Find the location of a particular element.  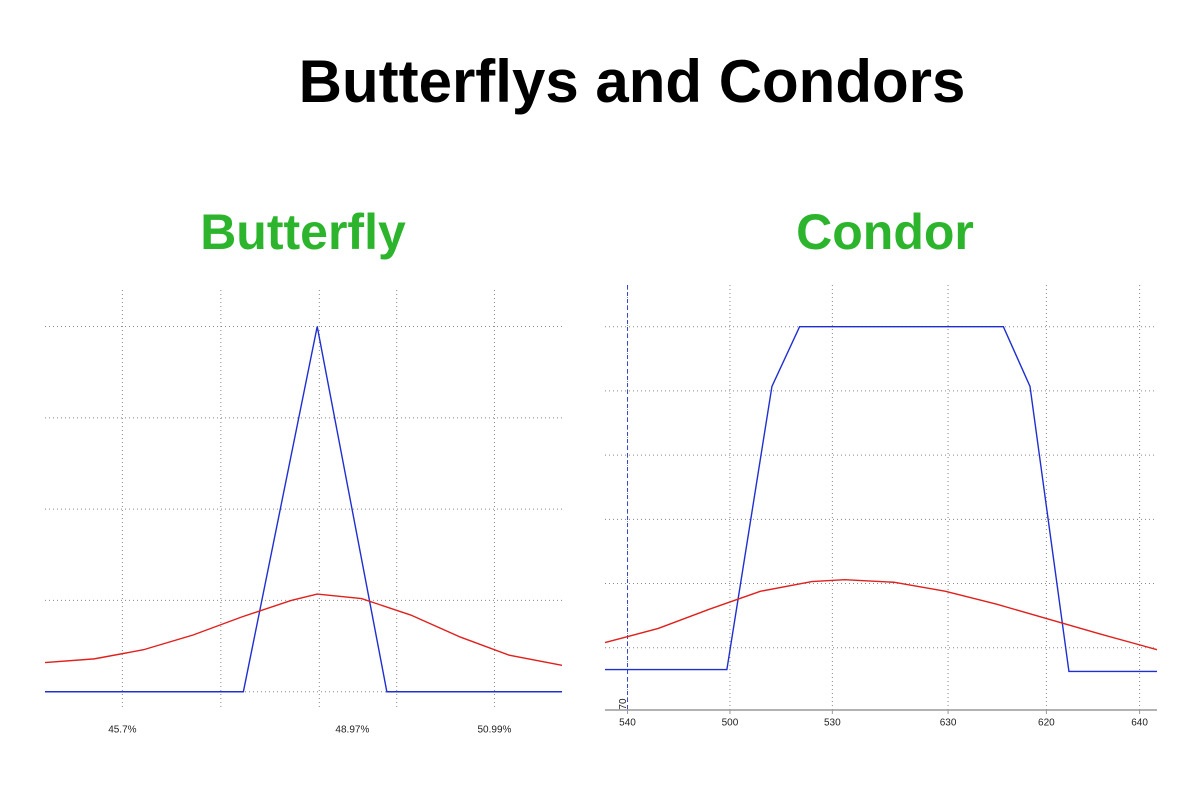

x-tick-label: 540 is located at coordinates (627, 723).